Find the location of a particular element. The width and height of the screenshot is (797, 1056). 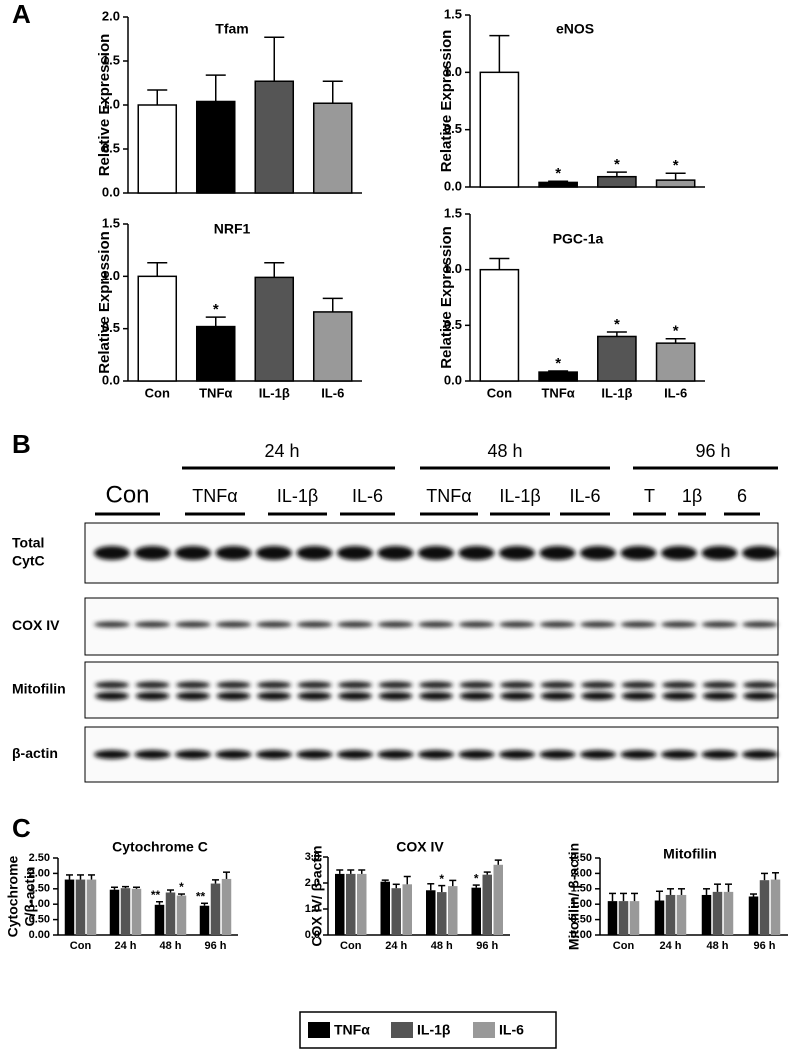

blot-frame is located at coordinates (431, 690).